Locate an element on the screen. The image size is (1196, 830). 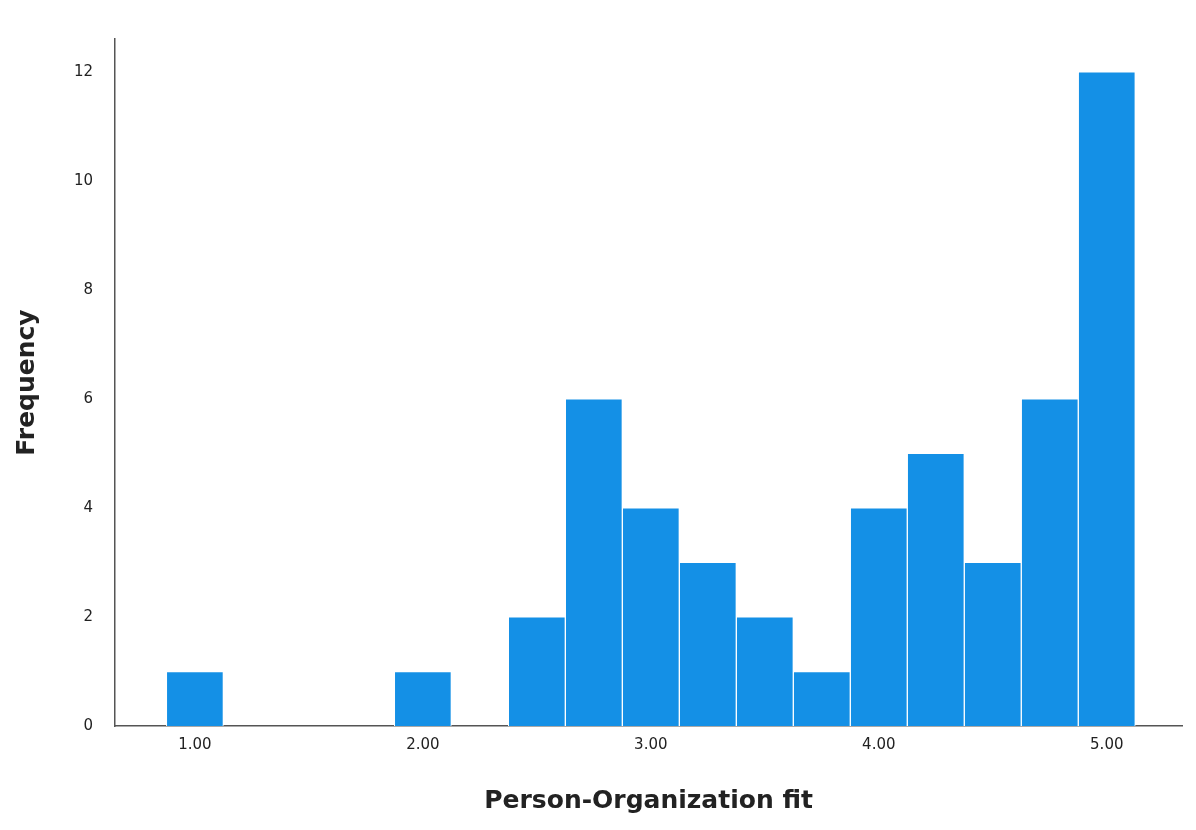
y-tick-label: 10 is located at coordinates (83, 179).